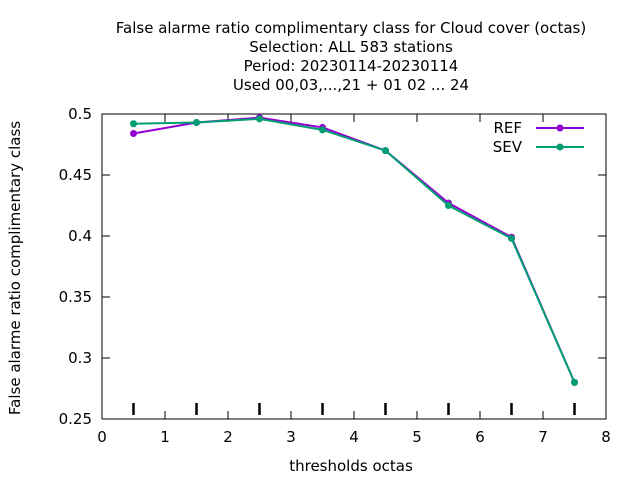 The height and width of the screenshot is (480, 640). Describe the element at coordinates (507, 128) in the screenshot. I see `legend-label: REF` at that location.